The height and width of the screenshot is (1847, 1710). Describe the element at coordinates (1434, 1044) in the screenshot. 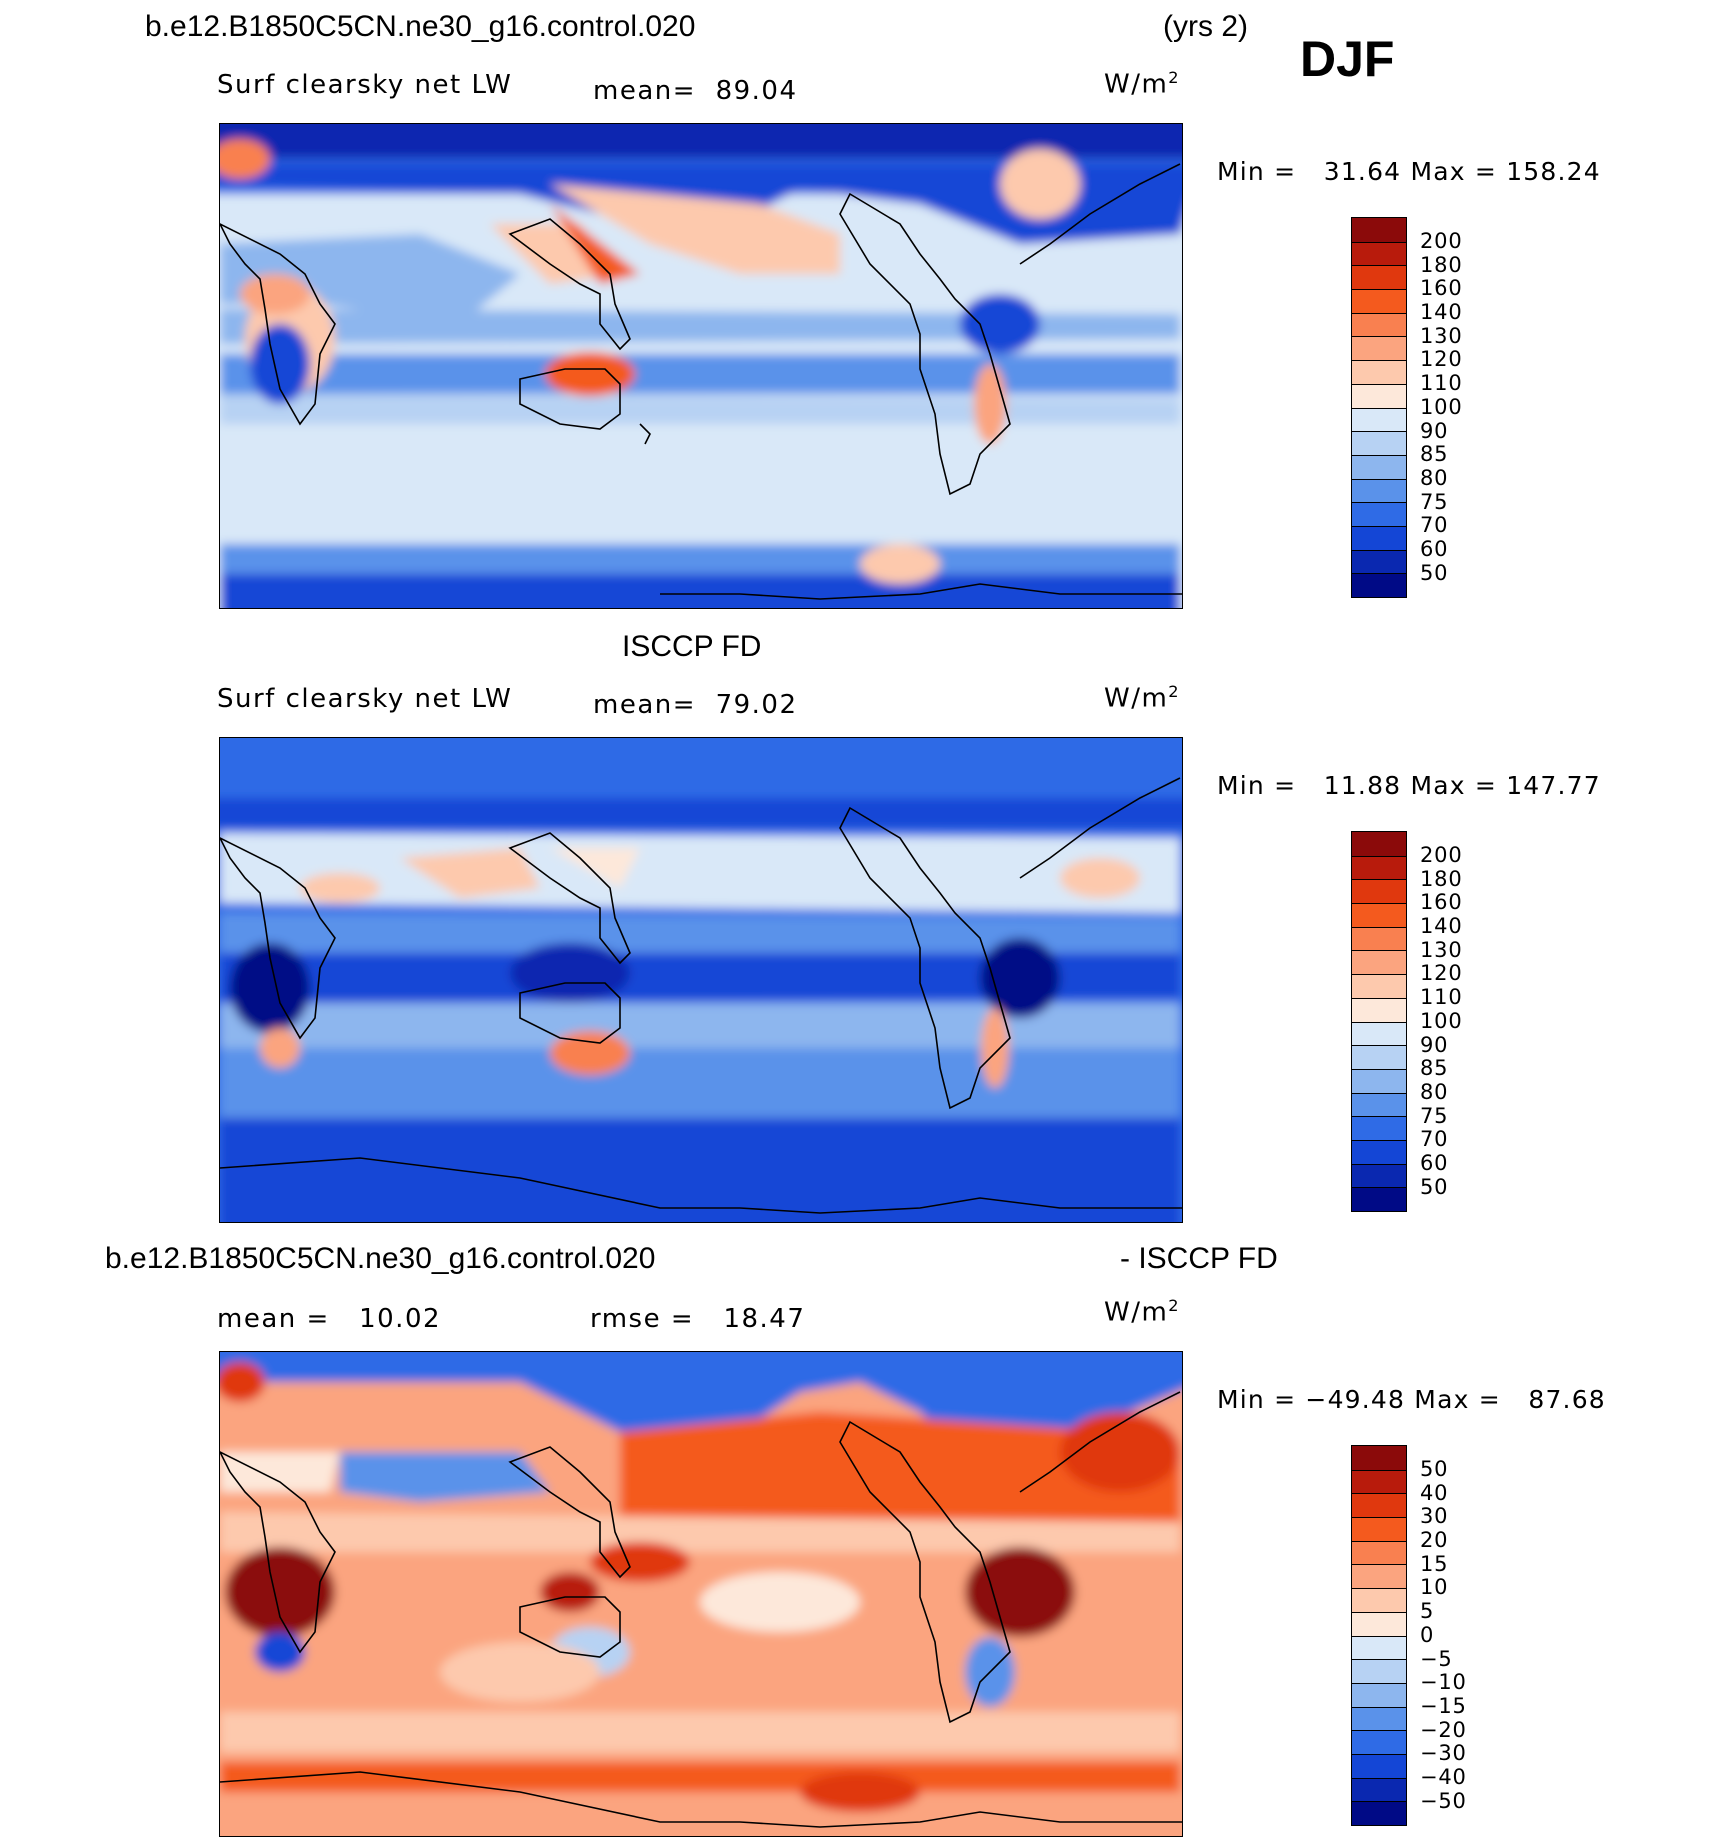

I see `panel2-colorbar-label: 90` at that location.